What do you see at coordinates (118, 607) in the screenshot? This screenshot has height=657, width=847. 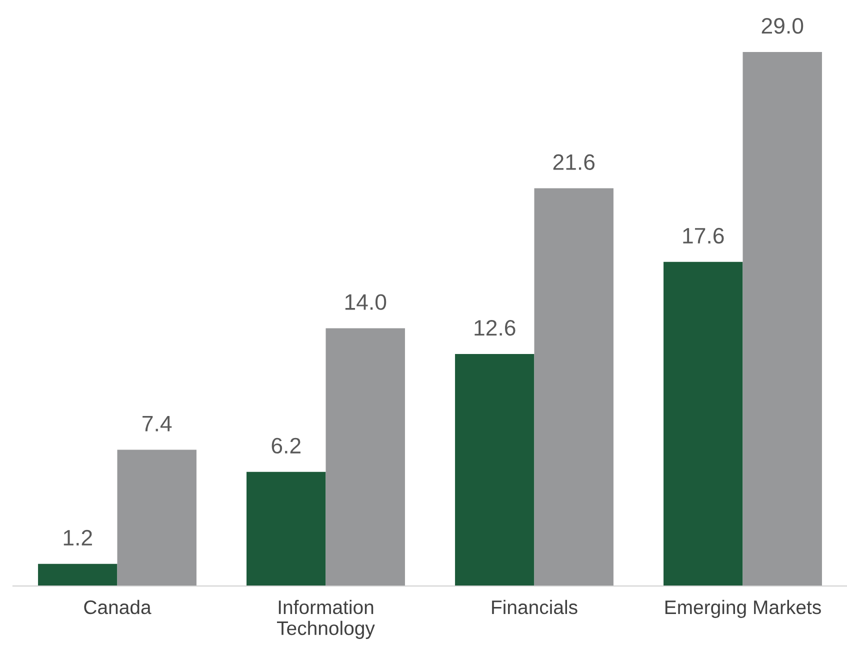 I see `x-tick-label: Canada` at bounding box center [118, 607].